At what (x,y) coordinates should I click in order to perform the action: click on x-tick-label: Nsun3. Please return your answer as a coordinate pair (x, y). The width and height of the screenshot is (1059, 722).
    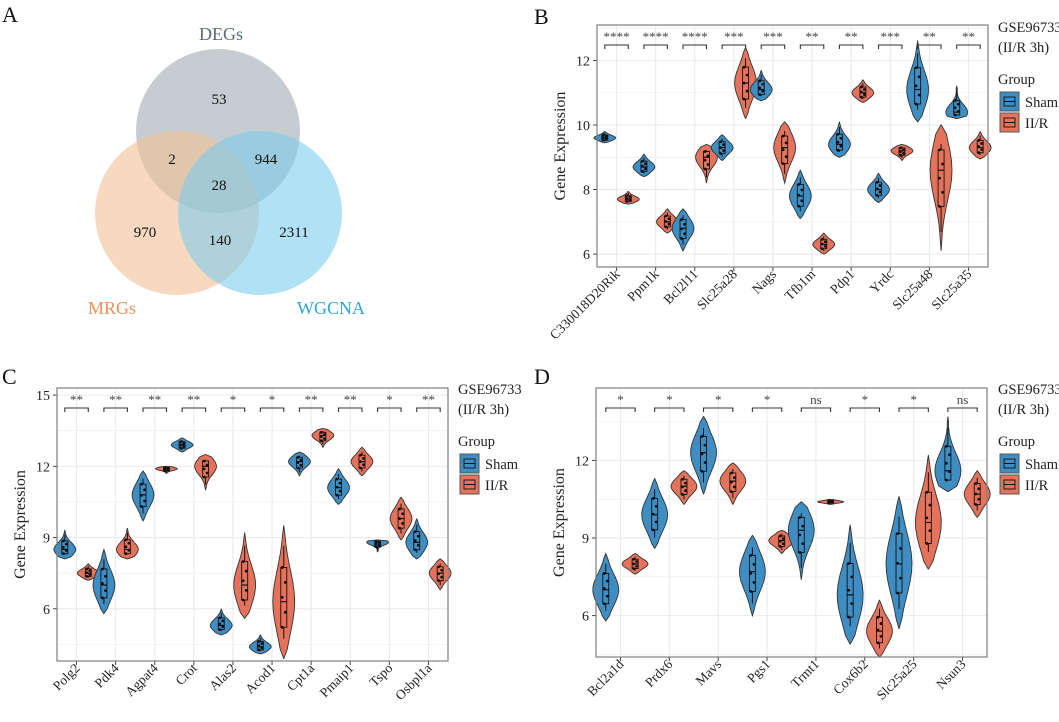
    Looking at the image, I should click on (951, 674).